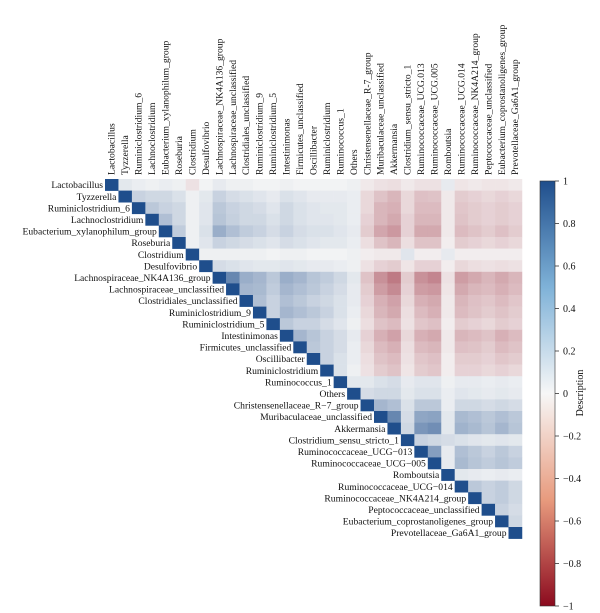 The image size is (600, 613). I want to click on row-label: Tyzzerella, so click(97, 197).